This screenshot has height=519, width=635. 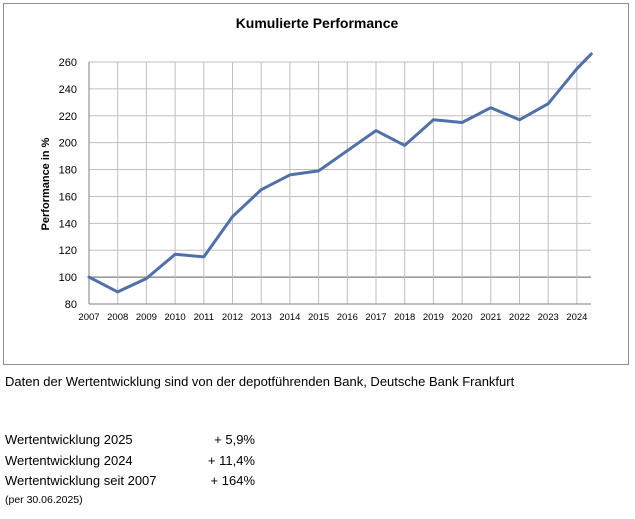 I want to click on x-tick-label: 2010, so click(x=175, y=317).